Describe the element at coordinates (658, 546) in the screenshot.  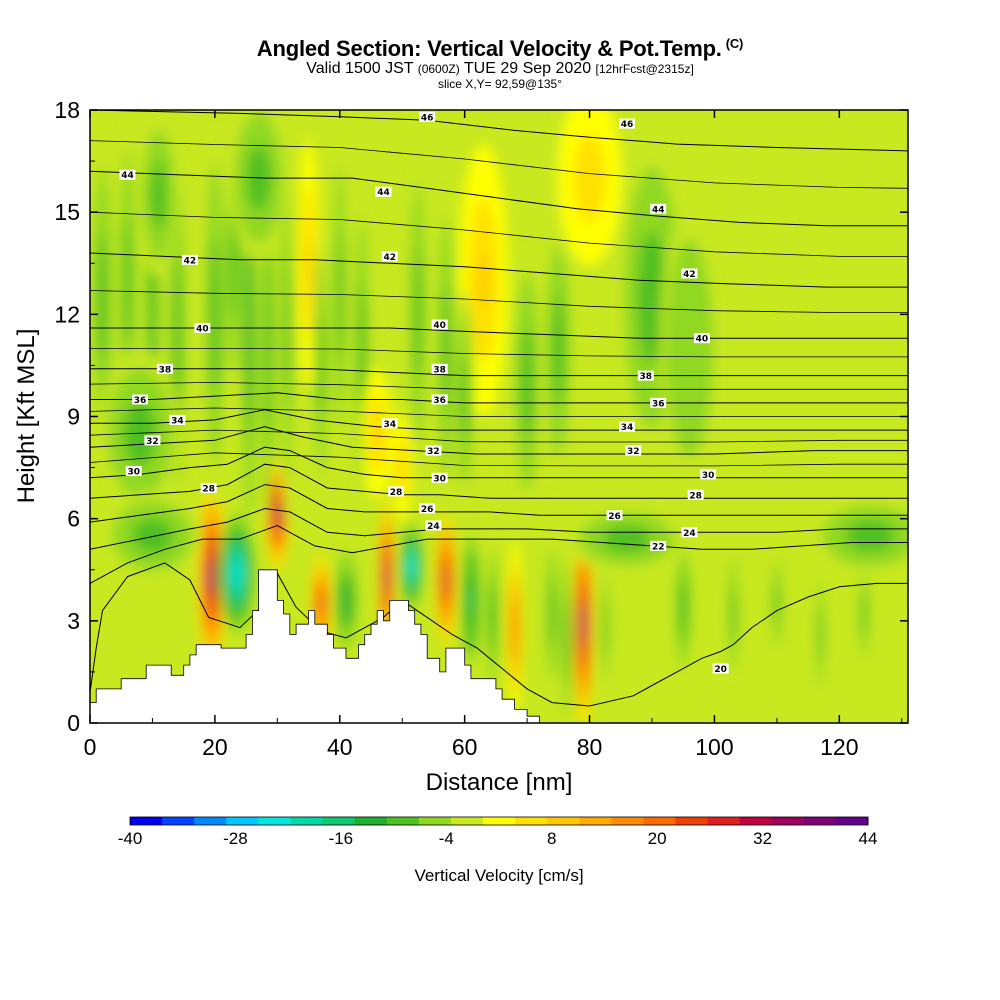
I see `theta-label: 22` at that location.